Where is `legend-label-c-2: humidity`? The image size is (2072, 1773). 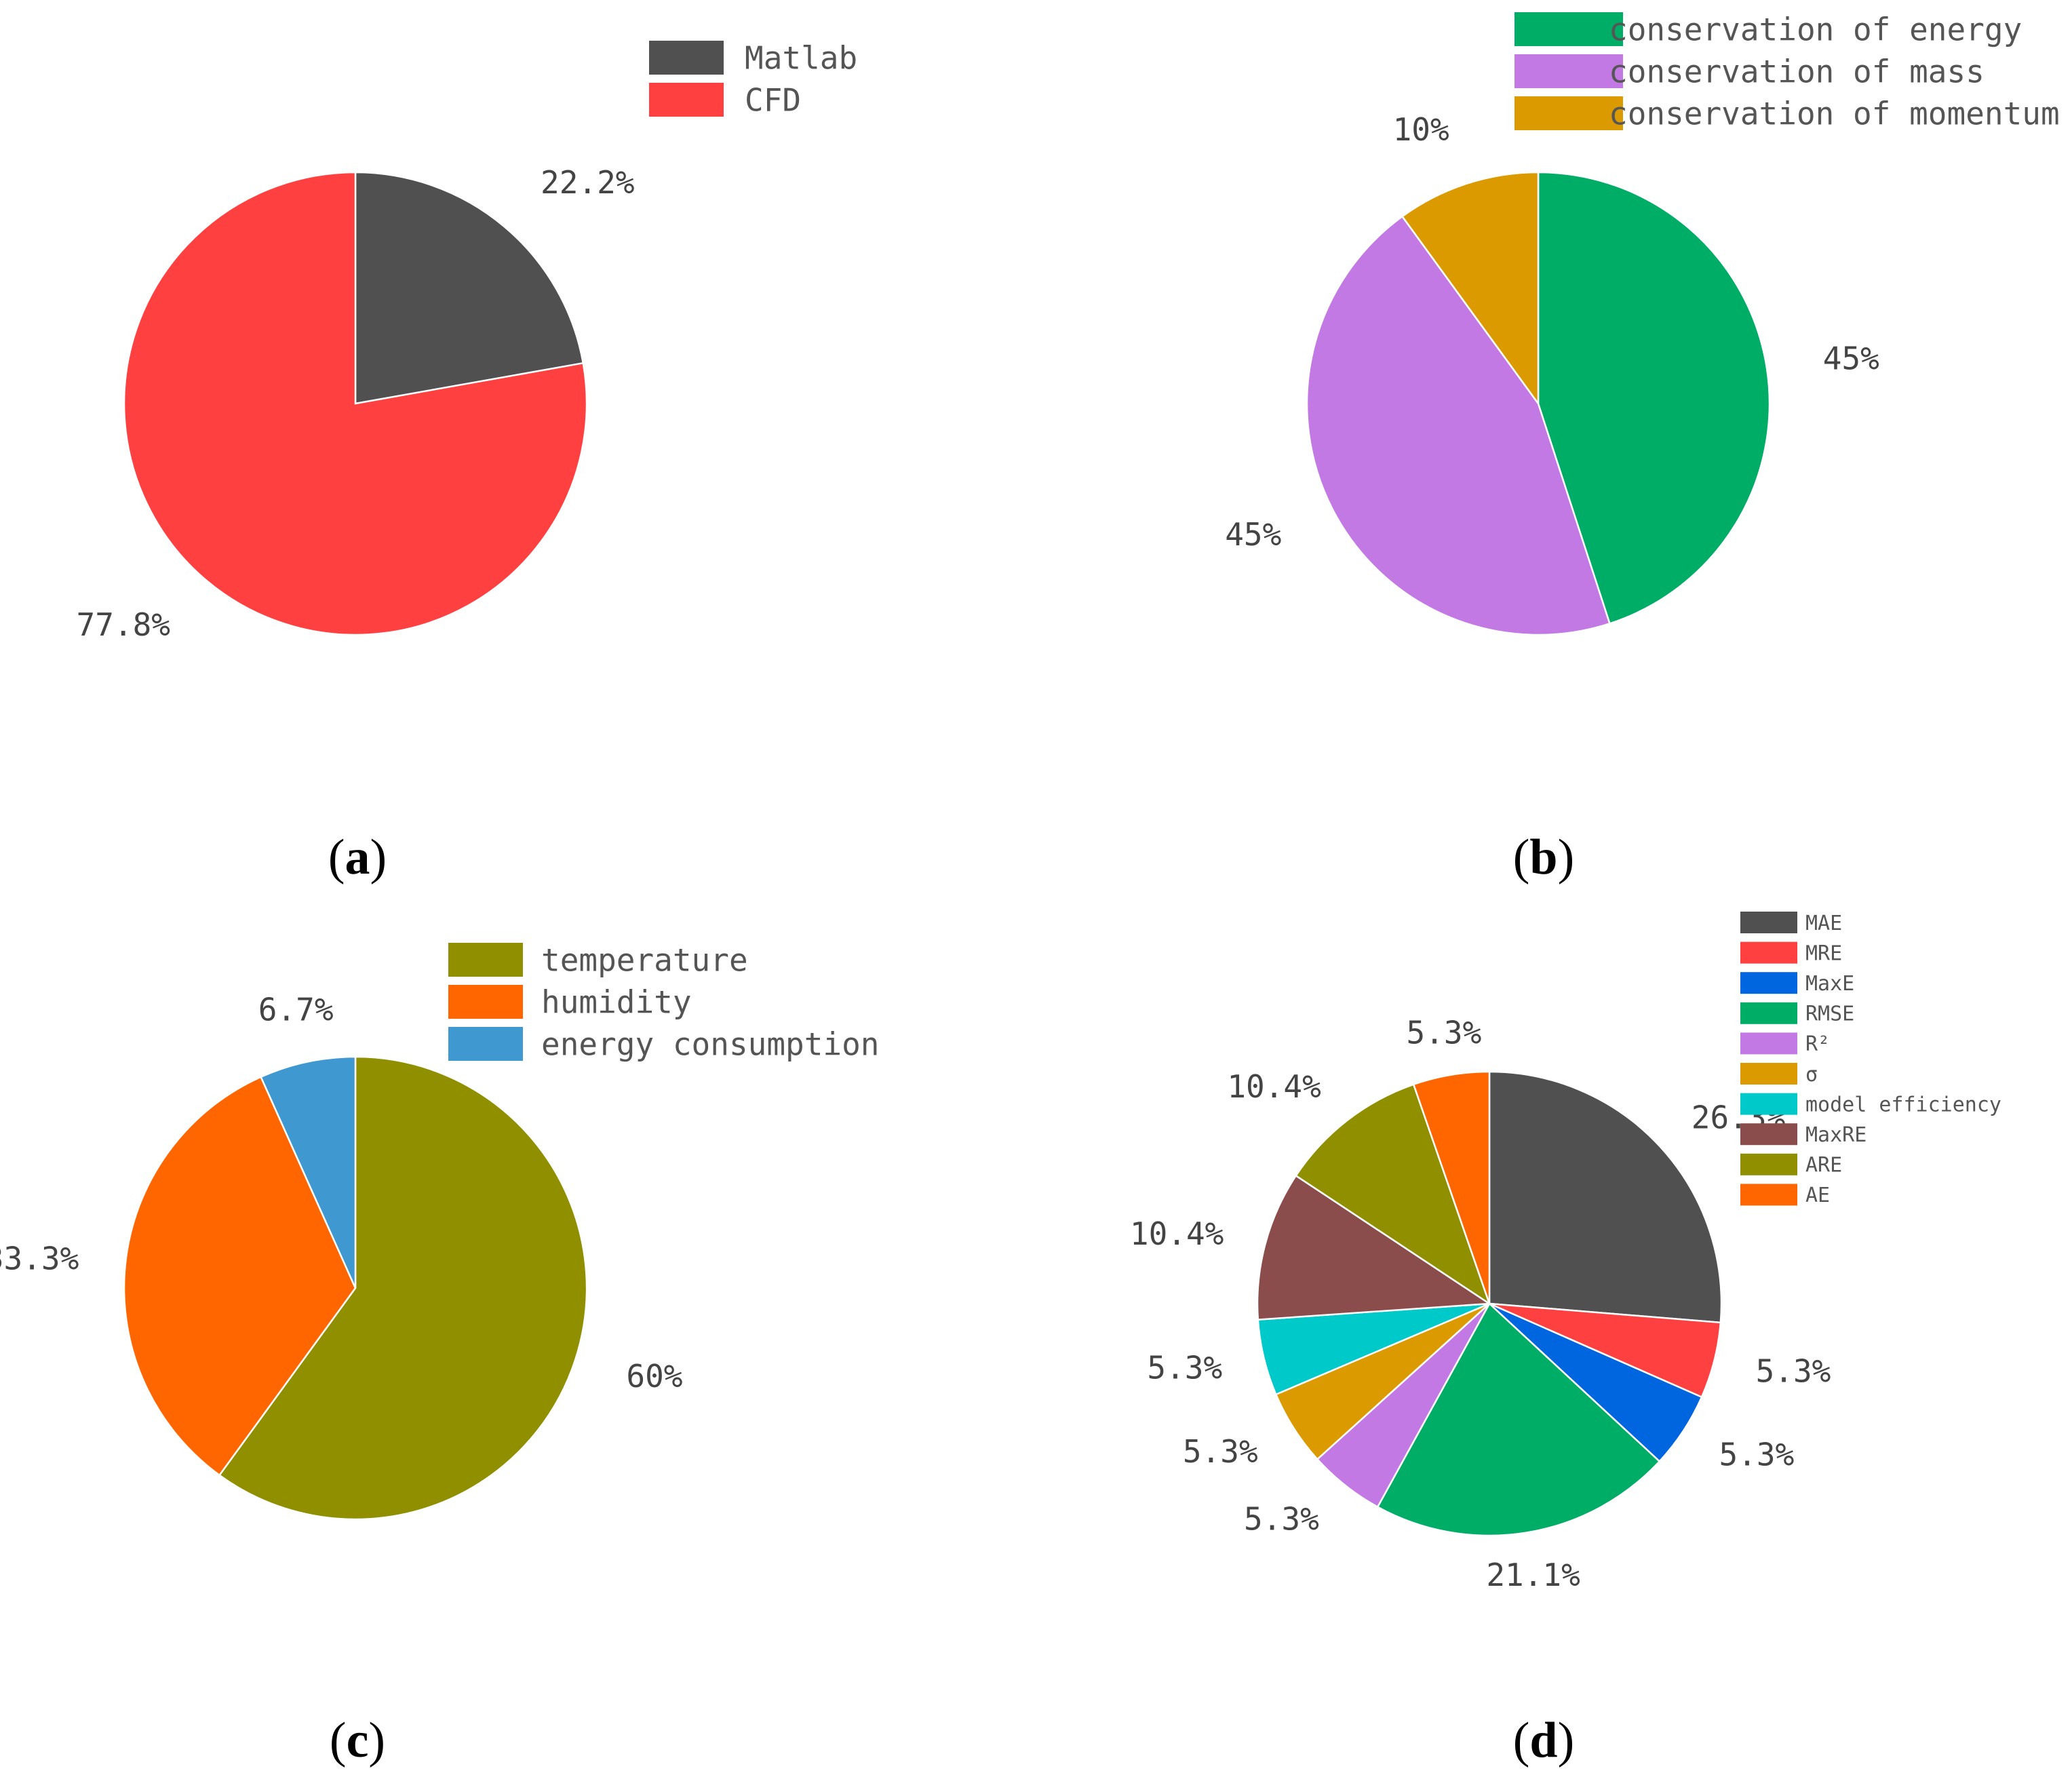
legend-label-c-2: humidity is located at coordinates (616, 1002).